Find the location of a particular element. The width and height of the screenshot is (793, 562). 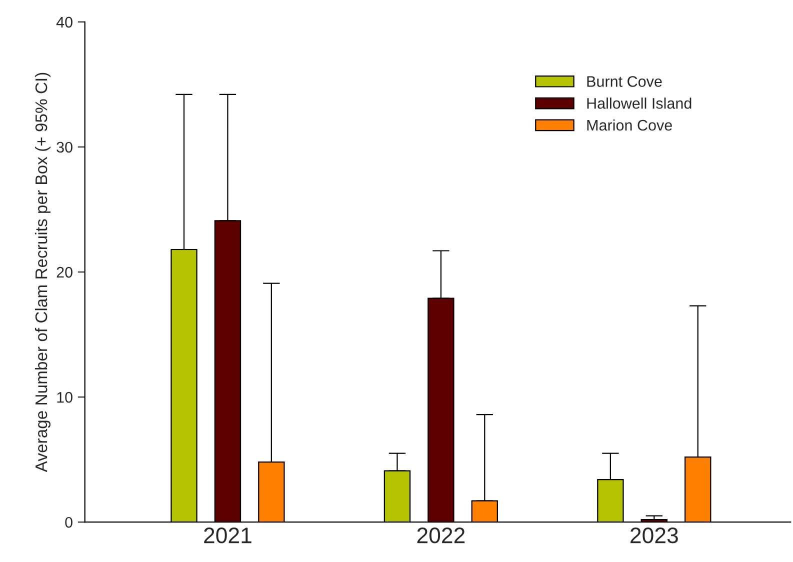

y-tick-label: 40 is located at coordinates (64, 22).